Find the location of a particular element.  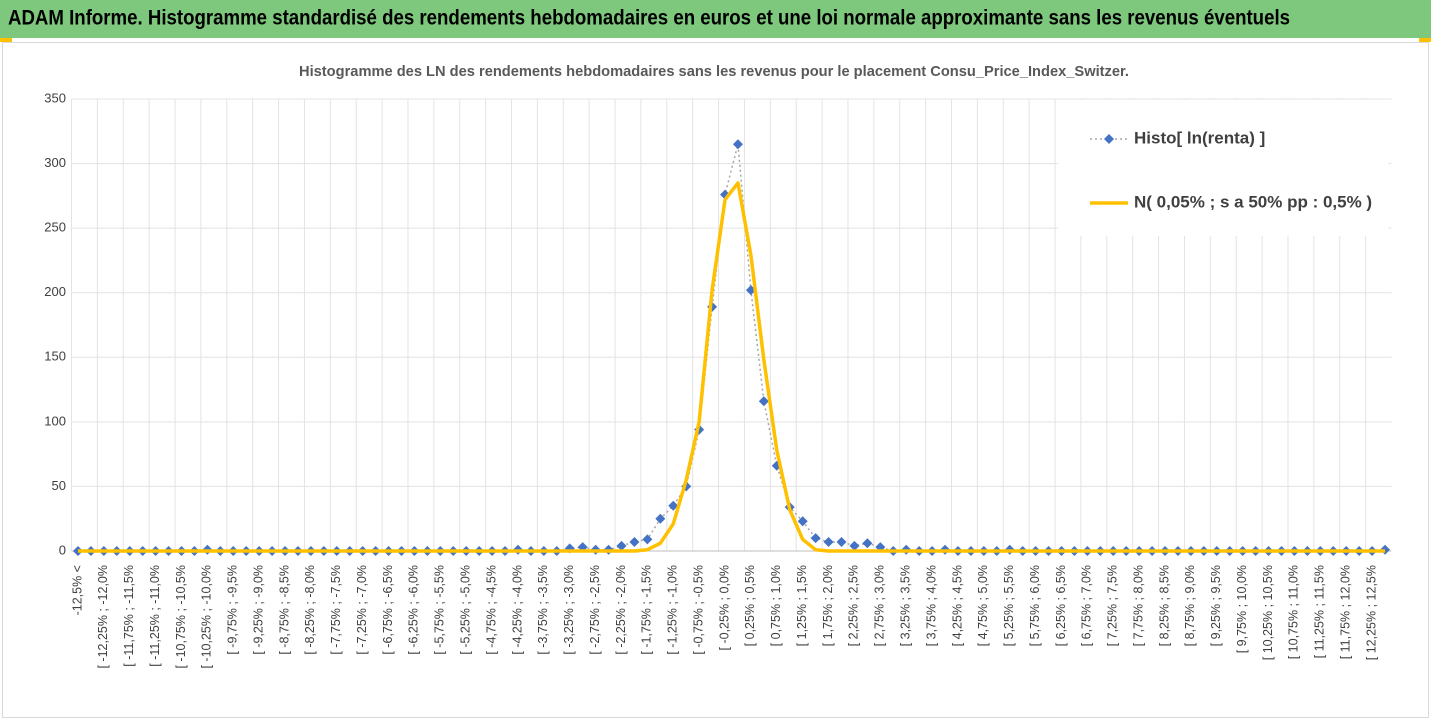

x-tick-label: [ -11,25% ; -11,0% is located at coordinates (155, 616).